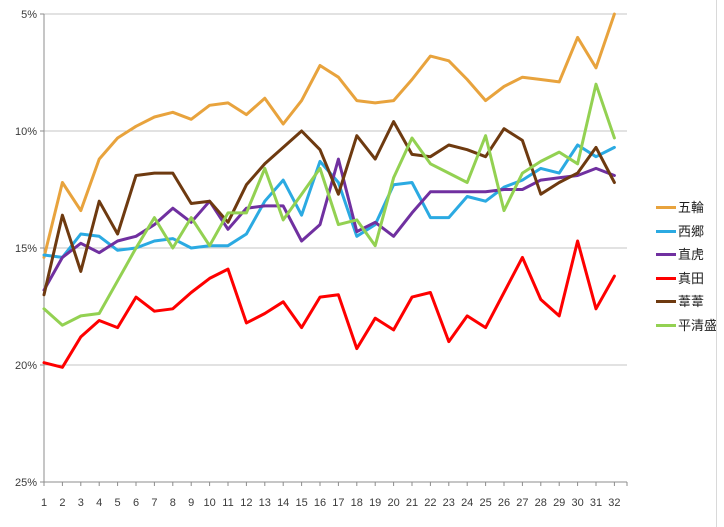 The height and width of the screenshot is (527, 724). What do you see at coordinates (320, 503) in the screenshot?
I see `x-axis-label: 16` at bounding box center [320, 503].